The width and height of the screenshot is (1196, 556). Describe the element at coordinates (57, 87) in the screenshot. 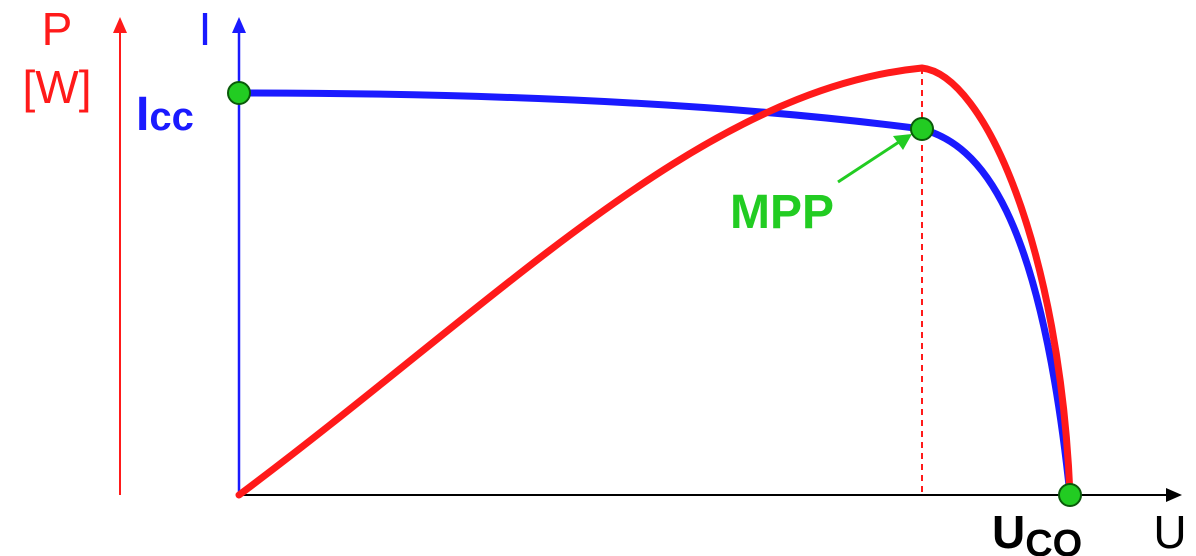

I see `power-unit-label: [W]` at that location.